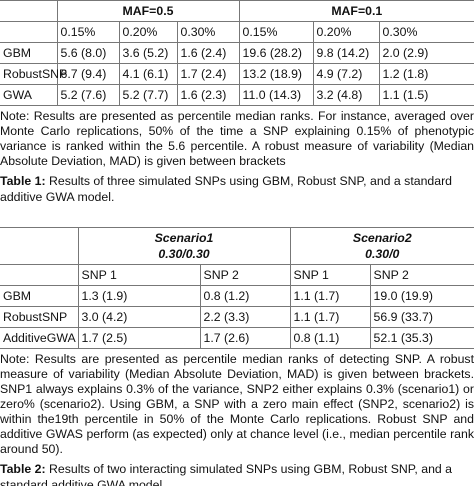 The width and height of the screenshot is (474, 486). What do you see at coordinates (208, 95) in the screenshot?
I see `cell: 1.6 (2.3)` at bounding box center [208, 95].